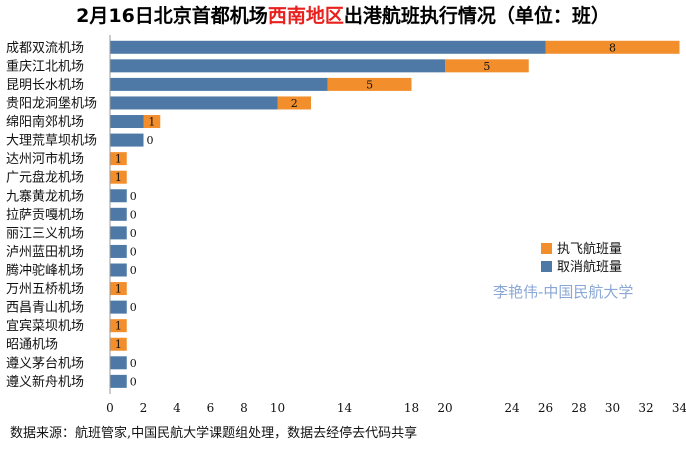 The width and height of the screenshot is (686, 450). I want to click on title-highlight: 西南地区, so click(306, 15).